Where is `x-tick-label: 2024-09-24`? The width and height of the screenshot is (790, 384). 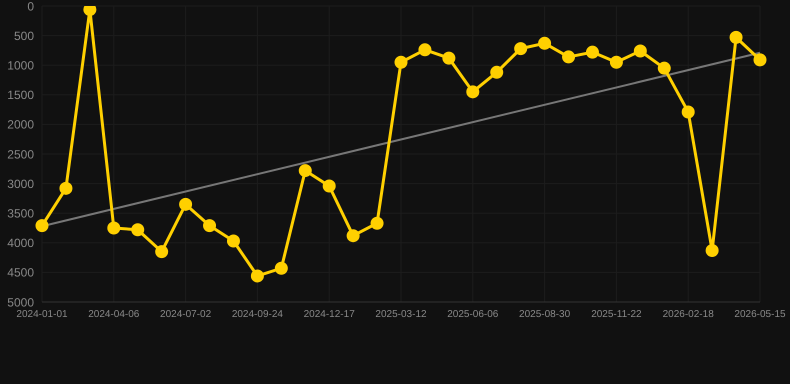 x-tick-label: 2024-09-24 is located at coordinates (258, 314).